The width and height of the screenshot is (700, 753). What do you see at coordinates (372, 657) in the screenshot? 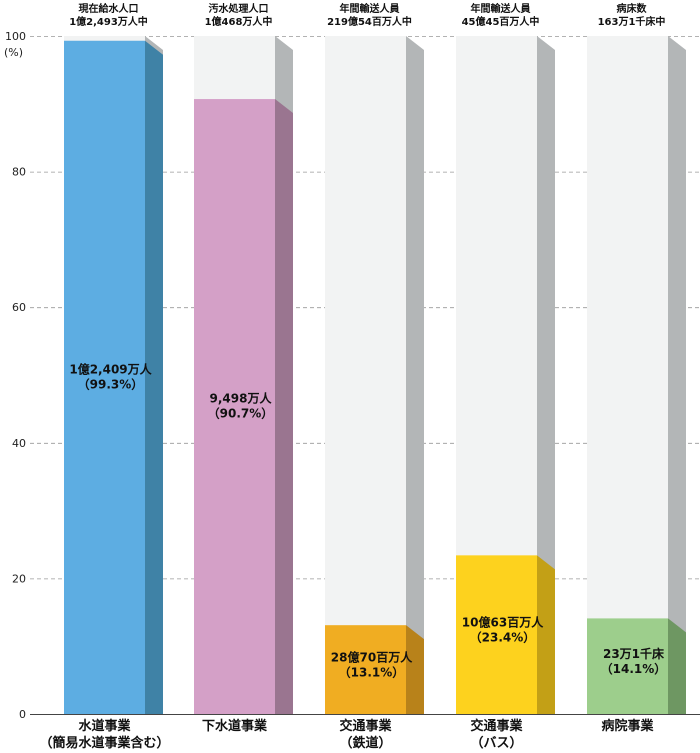
I see `data-label-value: 28億70百万人` at bounding box center [372, 657].